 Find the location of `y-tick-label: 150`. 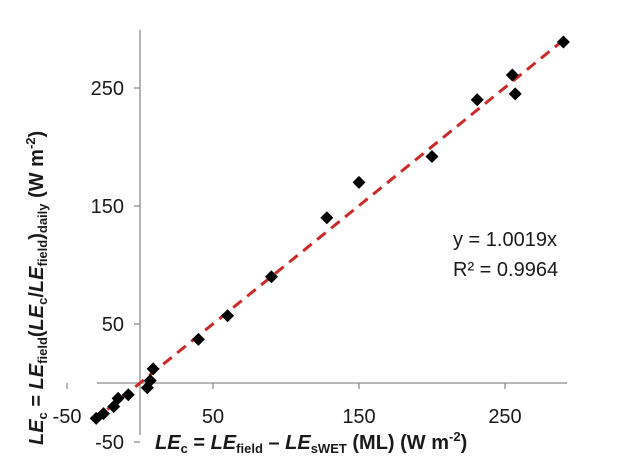

y-tick-label: 150 is located at coordinates (107, 207).